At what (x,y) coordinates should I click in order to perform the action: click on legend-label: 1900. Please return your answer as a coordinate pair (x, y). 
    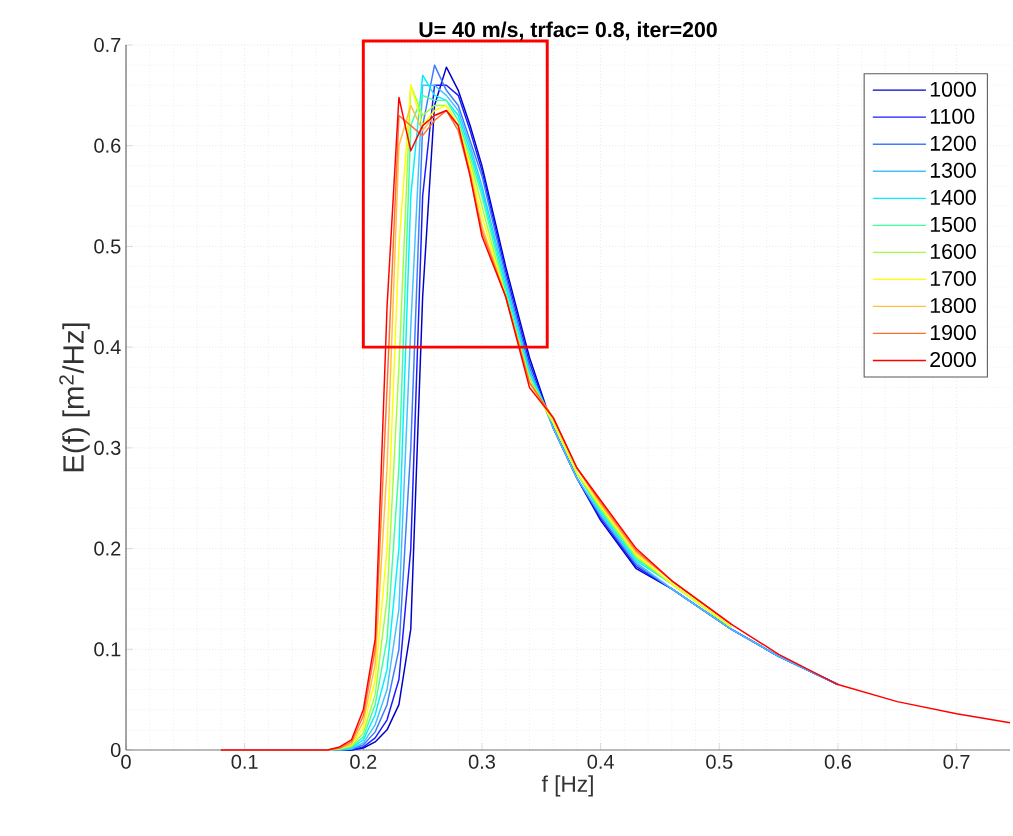
    Looking at the image, I should click on (953, 332).